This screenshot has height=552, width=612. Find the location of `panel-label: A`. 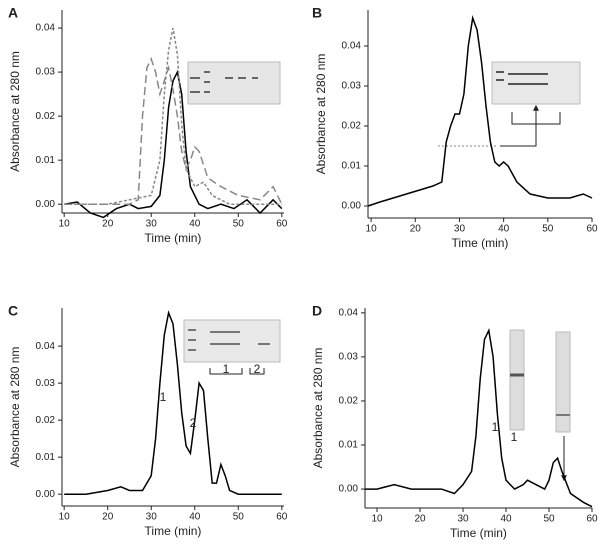

panel-label: A is located at coordinates (13, 13).